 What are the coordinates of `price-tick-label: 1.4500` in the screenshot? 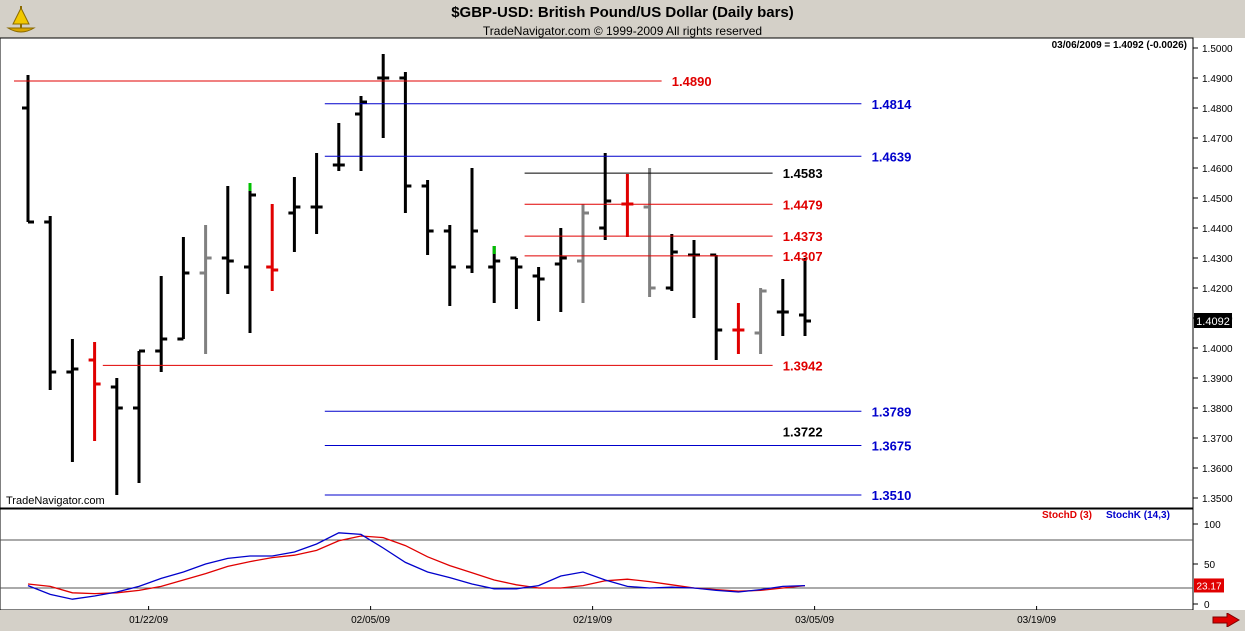 It's located at (1217, 199).